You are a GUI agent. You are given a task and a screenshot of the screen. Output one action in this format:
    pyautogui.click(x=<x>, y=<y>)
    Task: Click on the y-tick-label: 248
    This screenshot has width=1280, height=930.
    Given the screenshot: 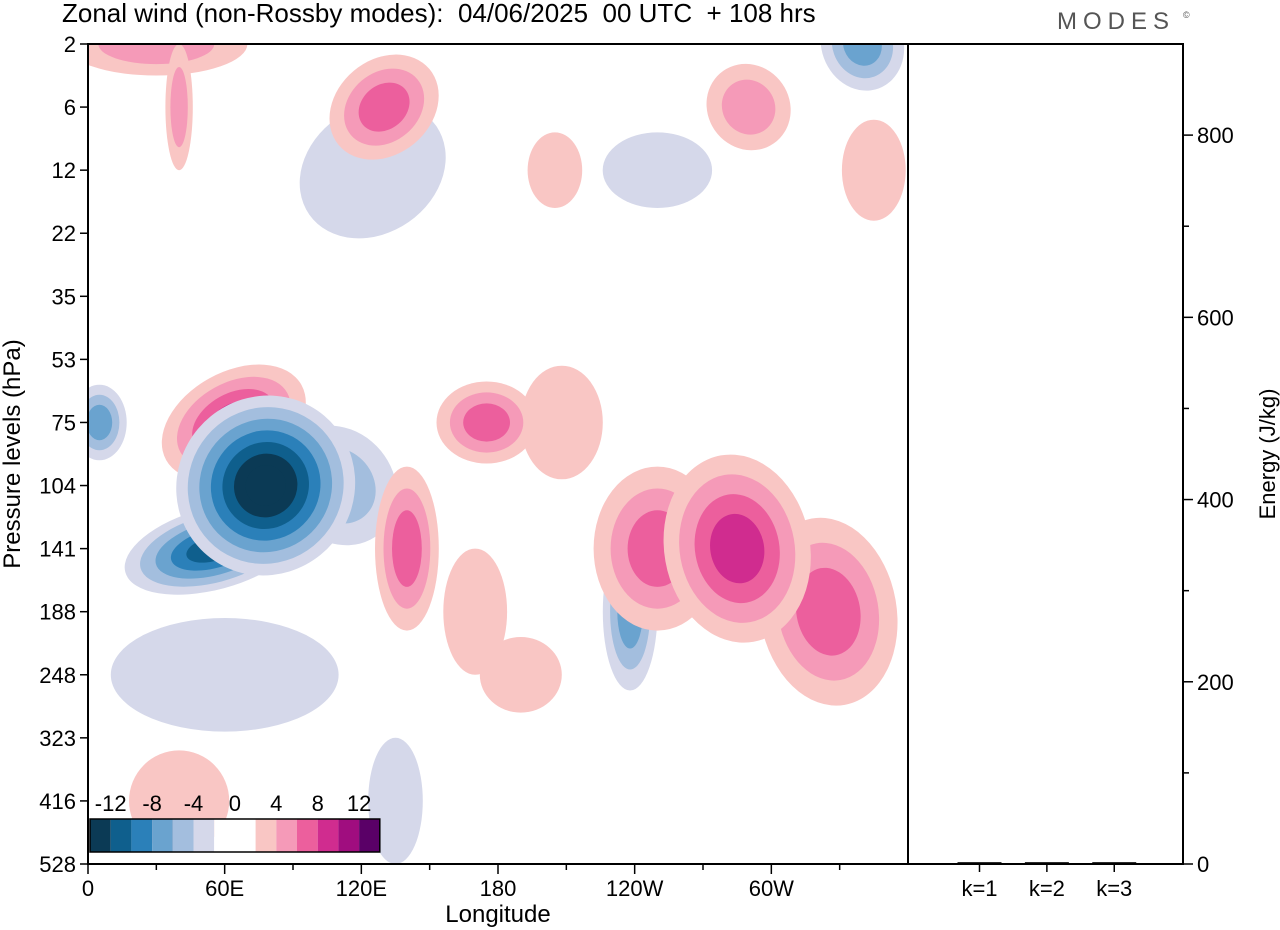 What is the action you would take?
    pyautogui.click(x=57, y=675)
    